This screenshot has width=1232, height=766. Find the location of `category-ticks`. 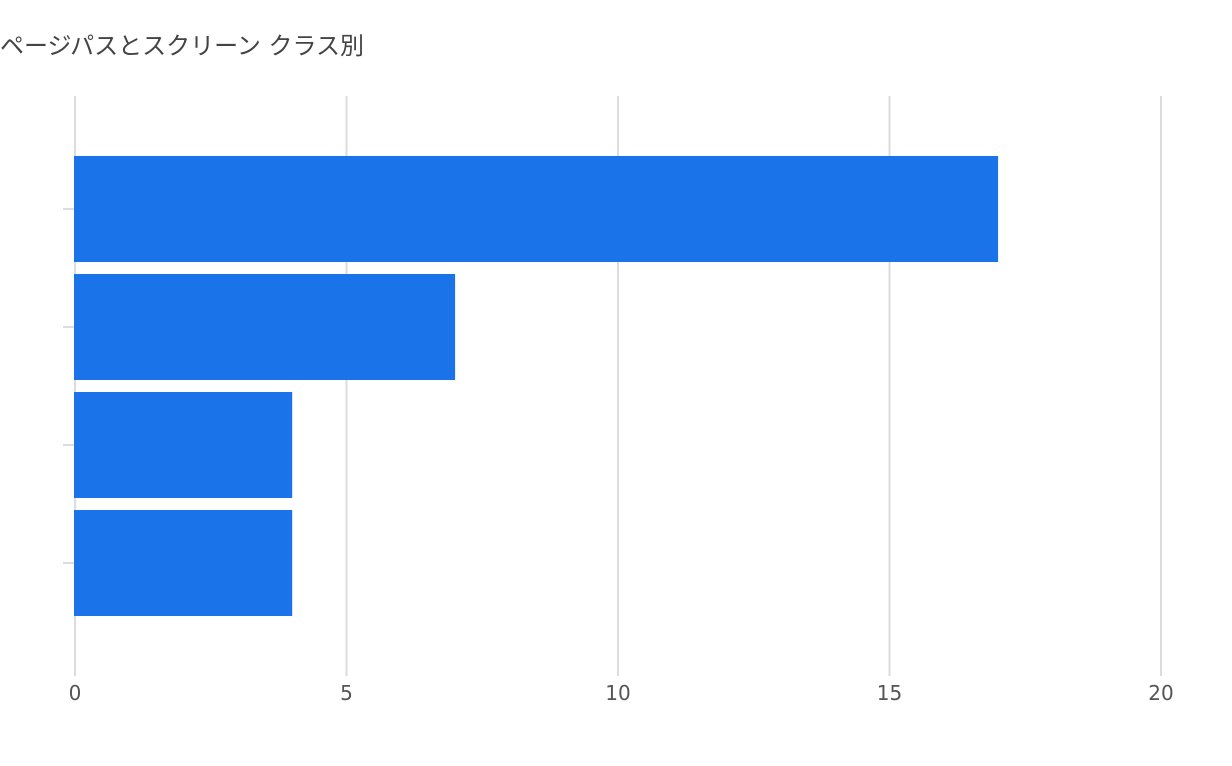

category-ticks is located at coordinates (69, 386).